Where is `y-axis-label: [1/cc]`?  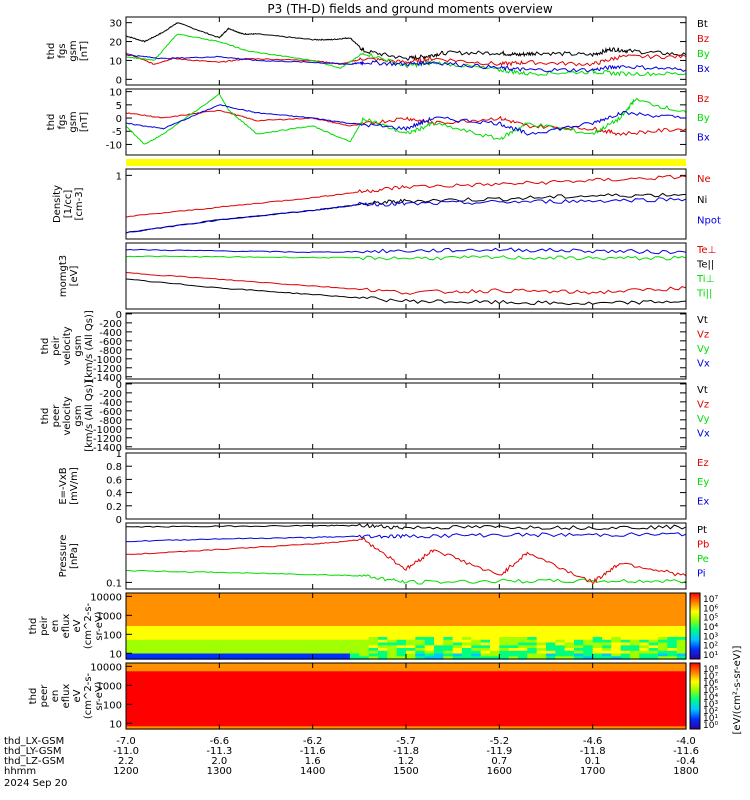 y-axis-label: [1/cc] is located at coordinates (68, 204).